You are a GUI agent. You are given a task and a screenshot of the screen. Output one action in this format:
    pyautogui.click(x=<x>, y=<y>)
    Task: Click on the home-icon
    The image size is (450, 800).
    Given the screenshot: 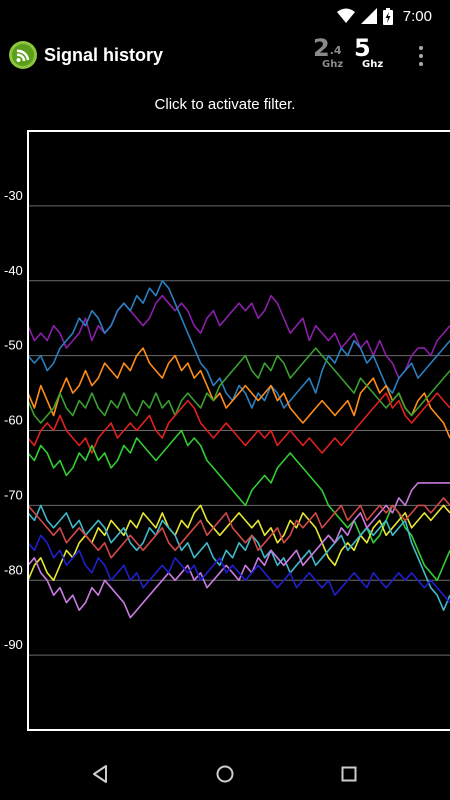 What is the action you would take?
    pyautogui.click(x=225, y=774)
    